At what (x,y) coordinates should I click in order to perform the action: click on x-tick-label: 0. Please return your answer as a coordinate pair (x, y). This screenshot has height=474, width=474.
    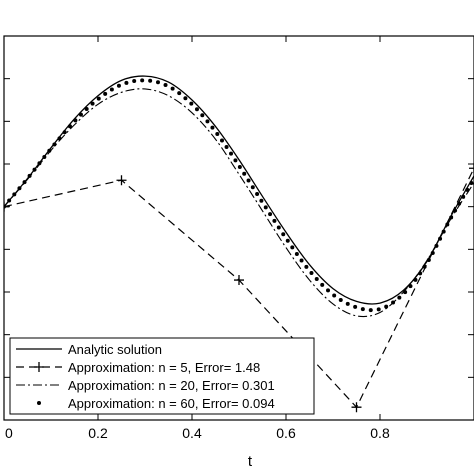
    Looking at the image, I should click on (9, 433).